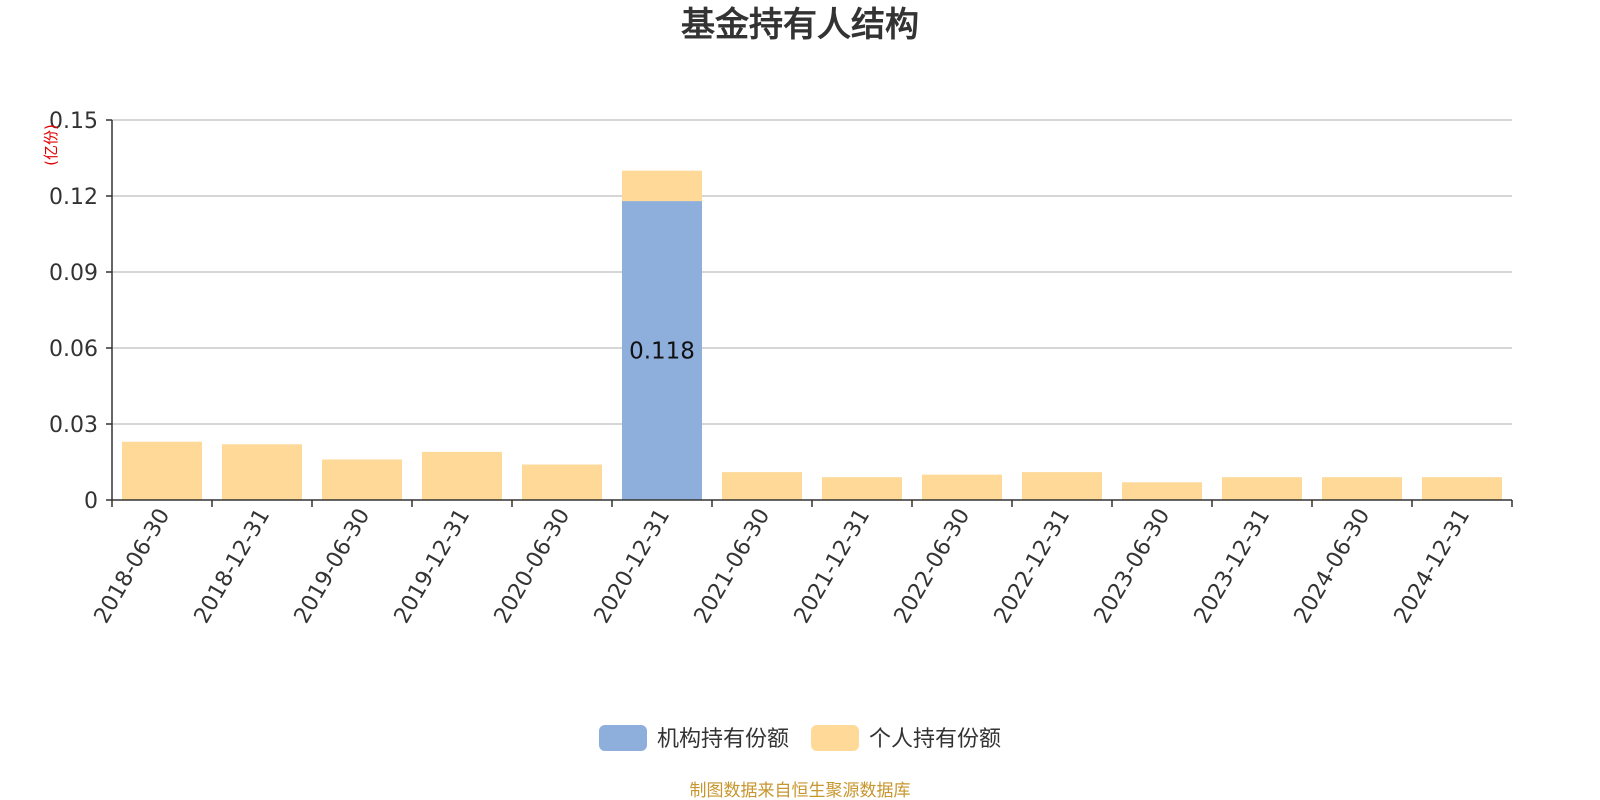 This screenshot has width=1600, height=800. What do you see at coordinates (1033, 566) in the screenshot?
I see `x-tick-label: 2022-12-31` at bounding box center [1033, 566].